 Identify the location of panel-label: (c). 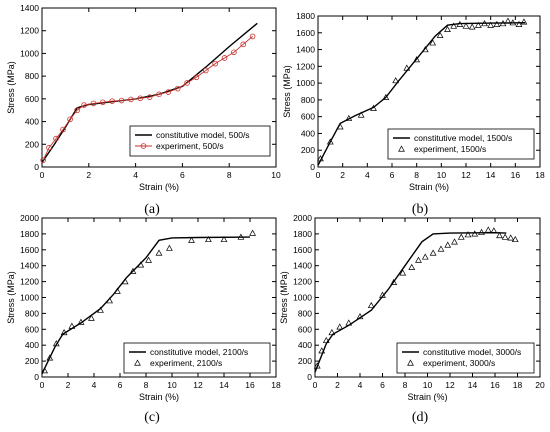
(152, 417).